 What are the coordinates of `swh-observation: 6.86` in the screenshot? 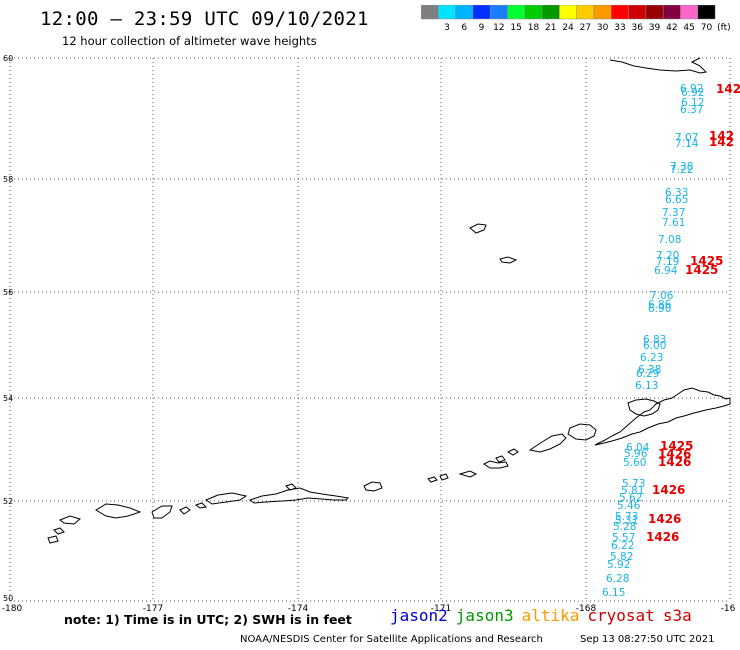 It's located at (660, 305).